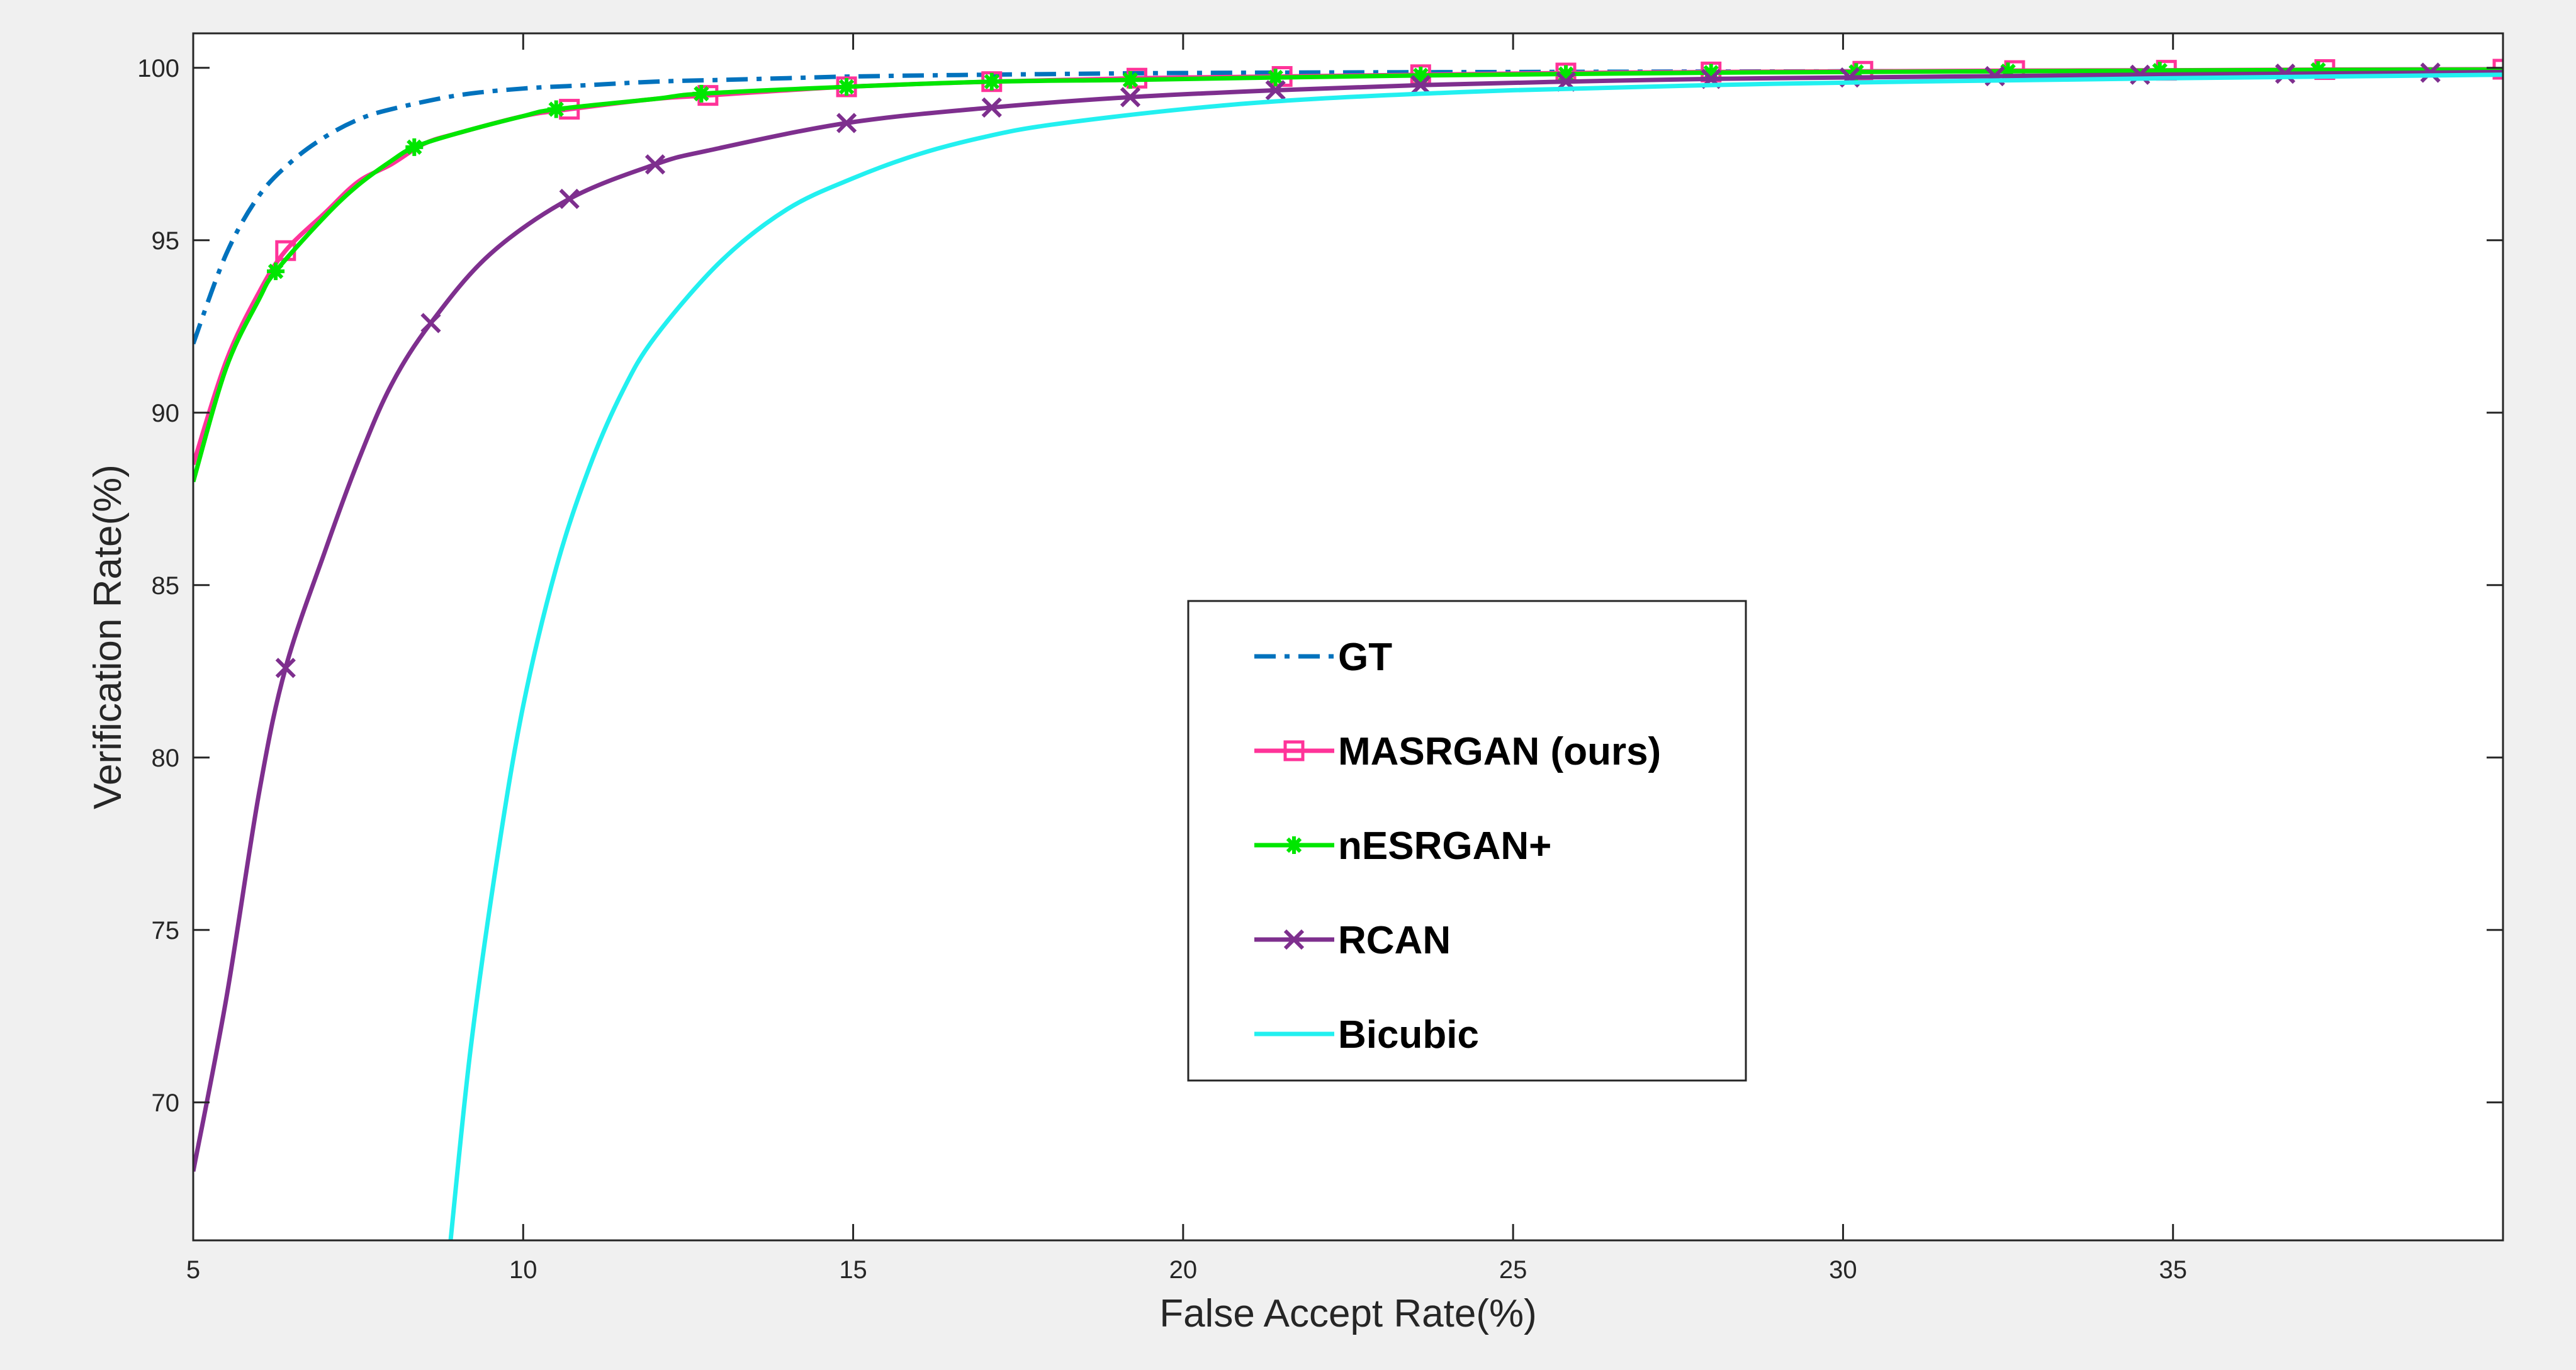 The width and height of the screenshot is (2576, 1370). I want to click on legend-label: Bicubic, so click(1408, 1035).